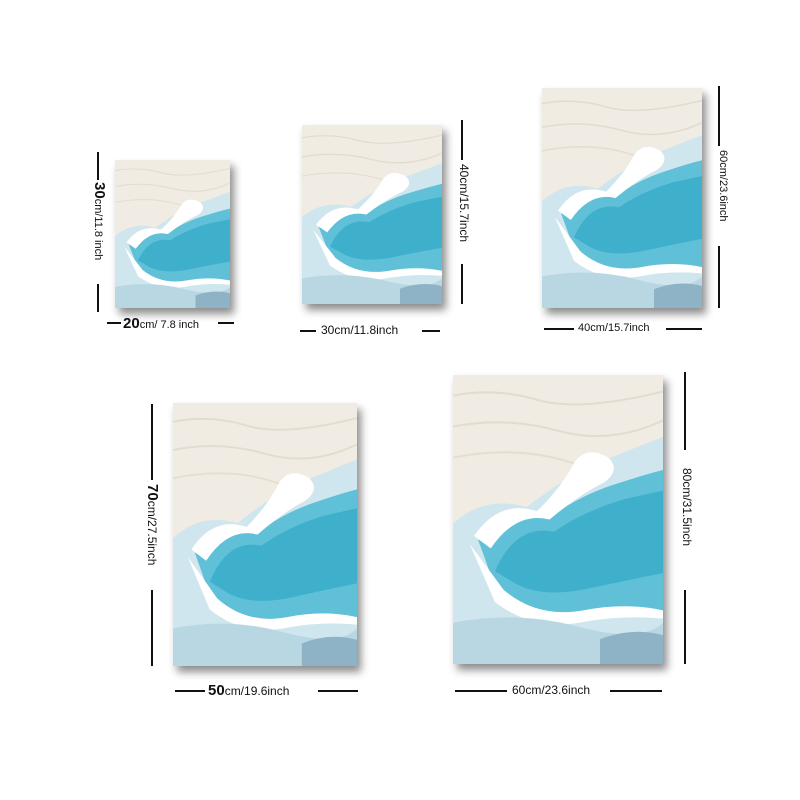  Describe the element at coordinates (464, 203) in the screenshot. I see `height-dimension-label: 40cm/15.7inch` at that location.